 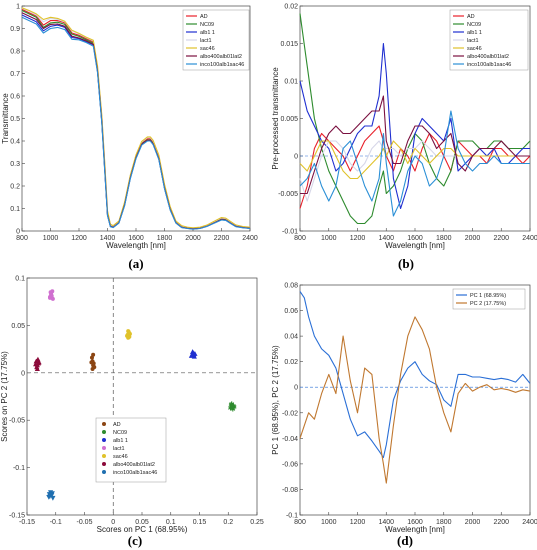 What do you see at coordinates (19, 468) in the screenshot?
I see `y-tick-label: -0.1` at bounding box center [19, 468].